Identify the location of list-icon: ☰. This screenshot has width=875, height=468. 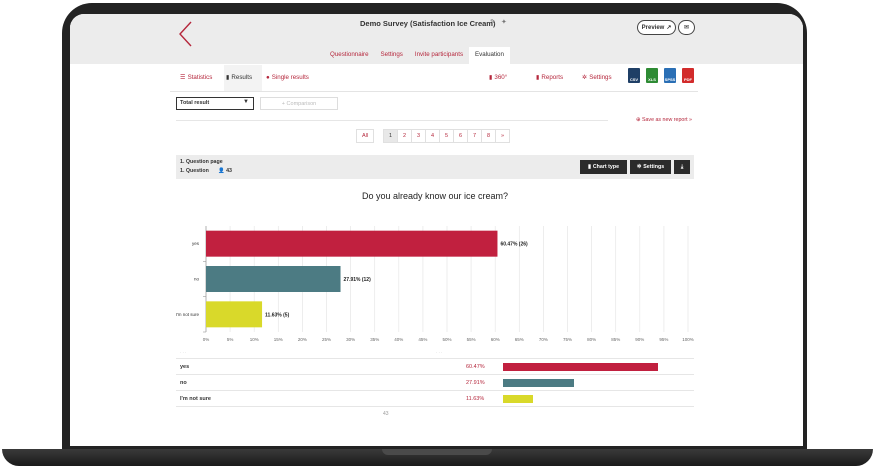
(183, 77).